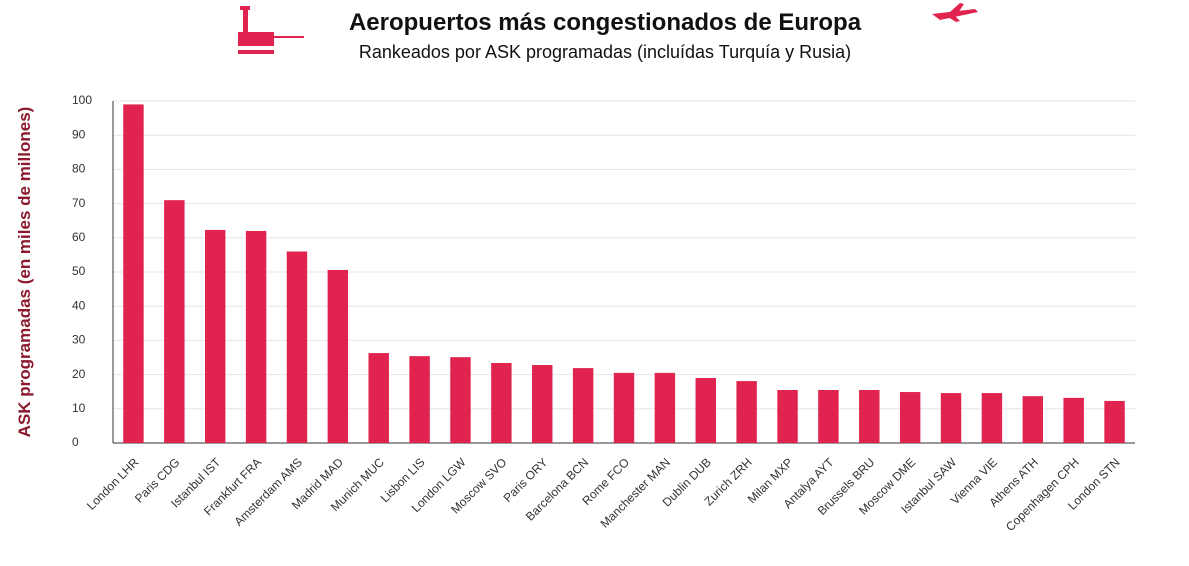  I want to click on plane-icon, so click(955, 12).